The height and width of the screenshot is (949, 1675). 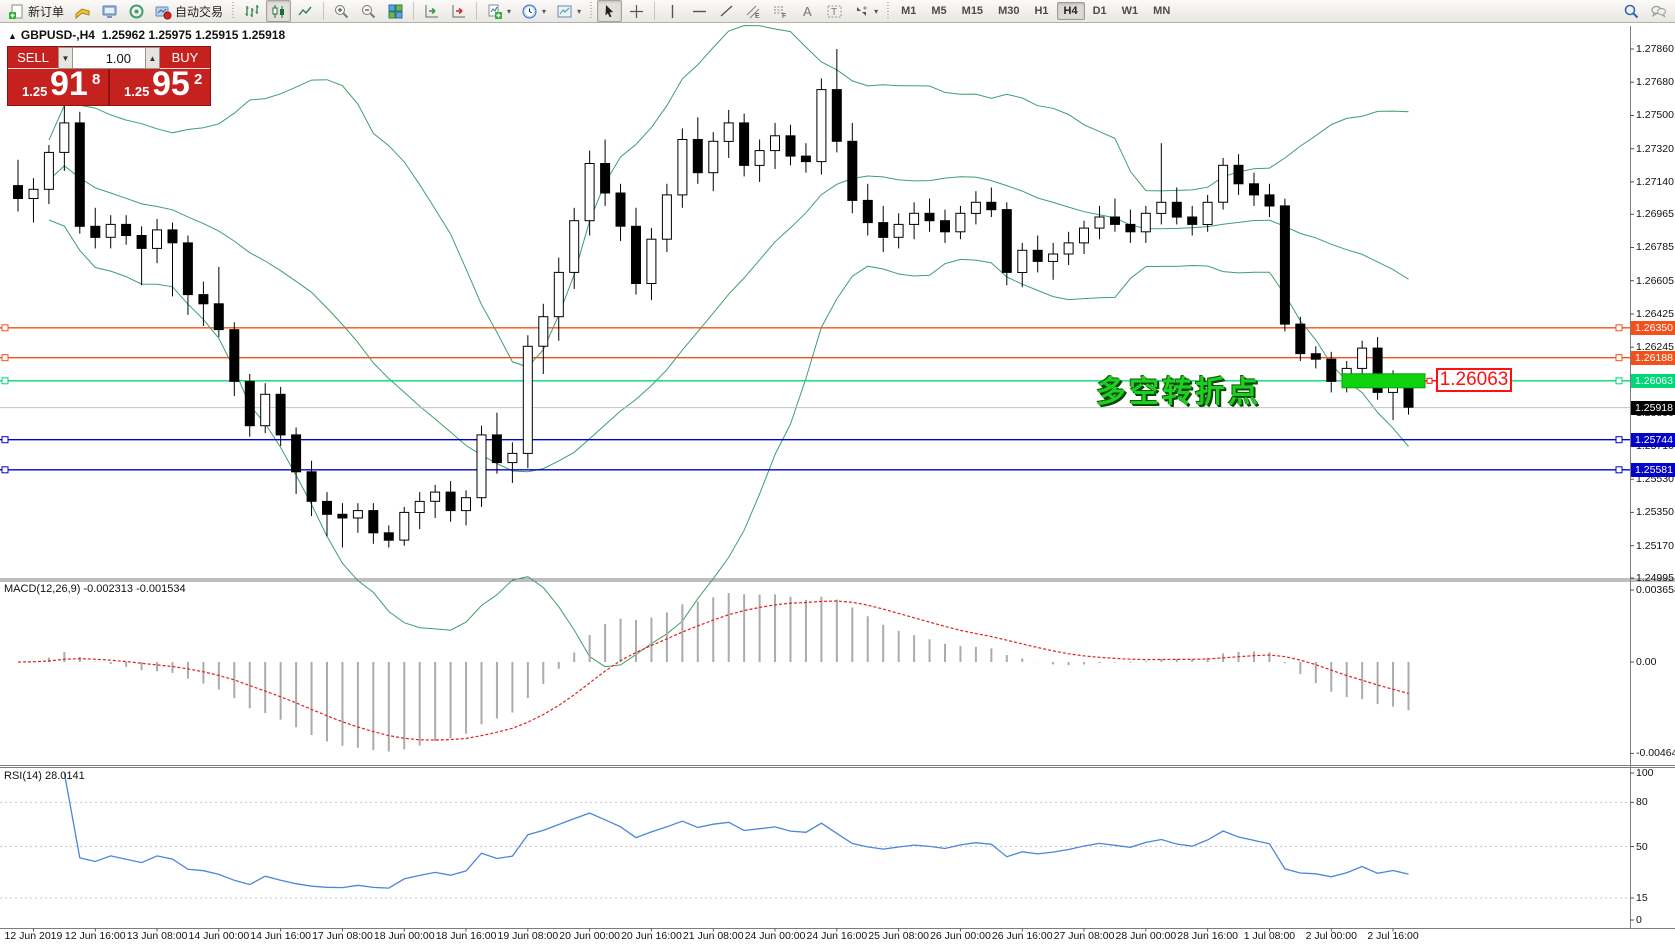 I want to click on fibonacci-button: F, so click(x=780, y=11).